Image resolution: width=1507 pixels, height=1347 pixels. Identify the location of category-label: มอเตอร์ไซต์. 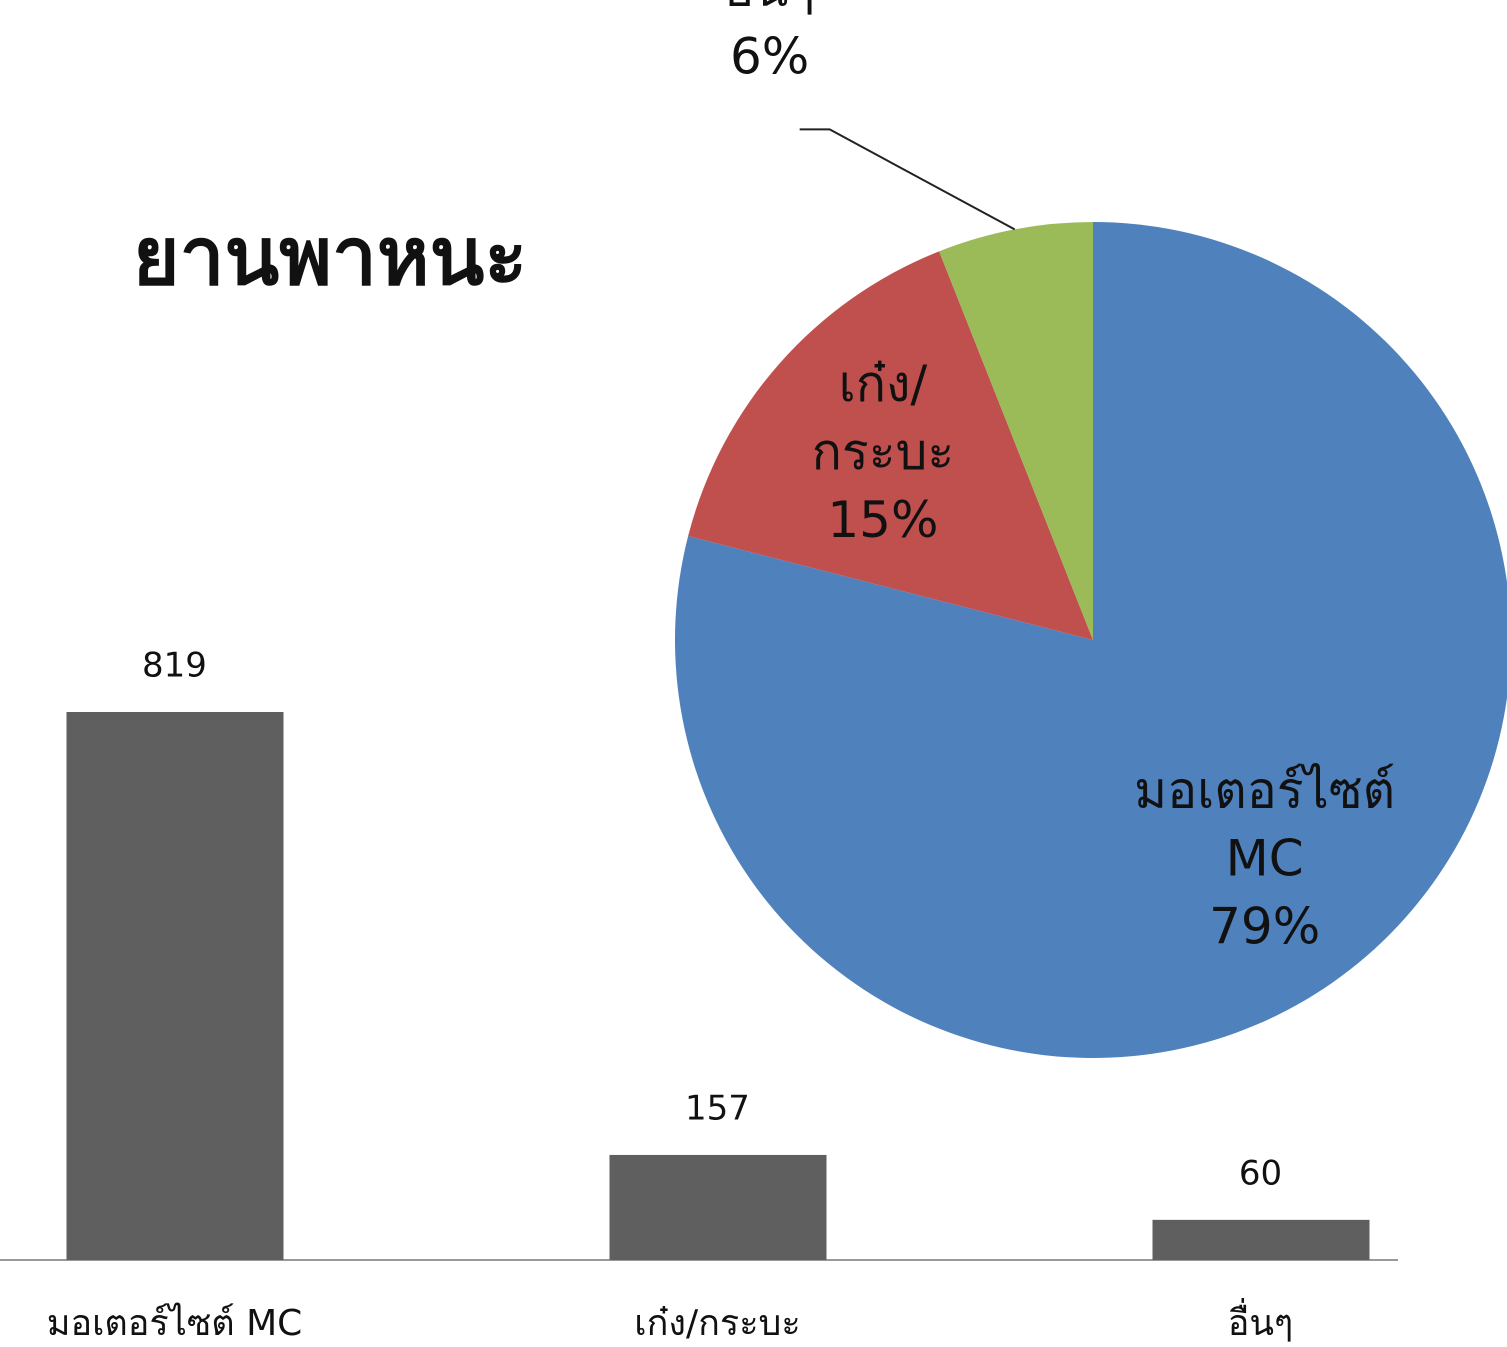
(1264, 790).